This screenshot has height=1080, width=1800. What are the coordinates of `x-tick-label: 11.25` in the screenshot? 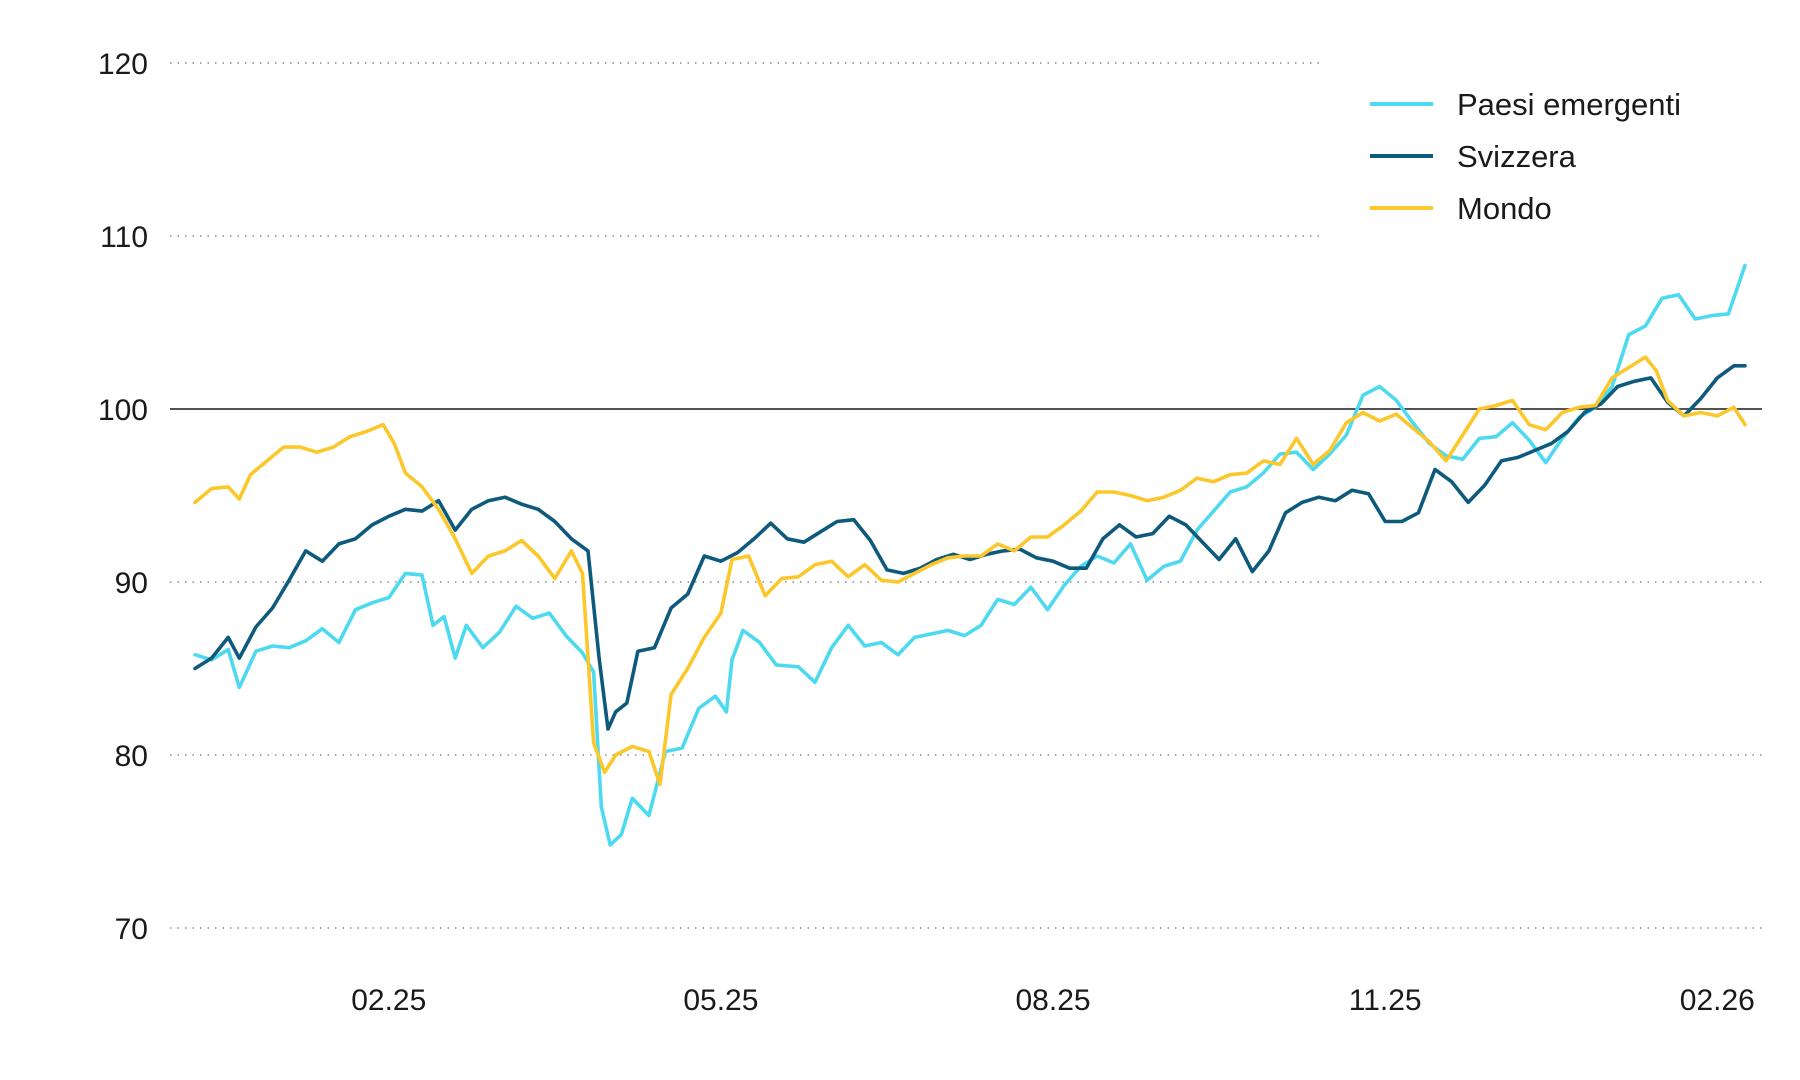 It's located at (1385, 1000).